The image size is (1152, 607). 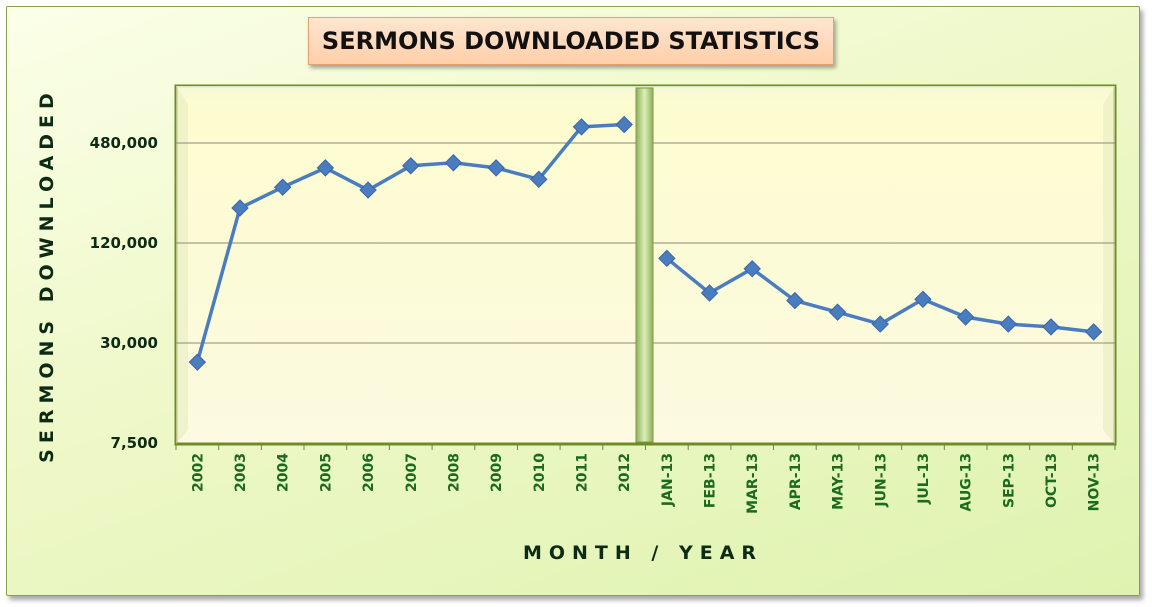 What do you see at coordinates (182, 265) in the screenshot?
I see `plot-bevel-left` at bounding box center [182, 265].